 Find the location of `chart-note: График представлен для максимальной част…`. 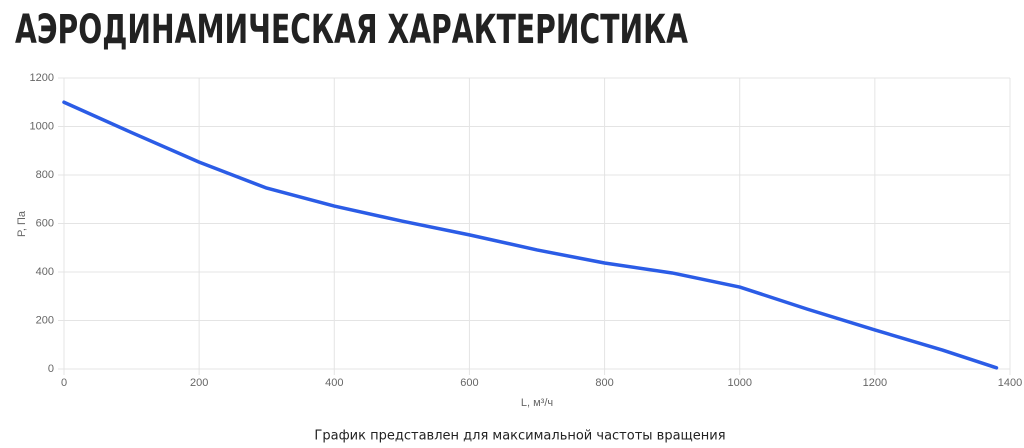

chart-note: График представлен для максимальной част… is located at coordinates (519, 436).